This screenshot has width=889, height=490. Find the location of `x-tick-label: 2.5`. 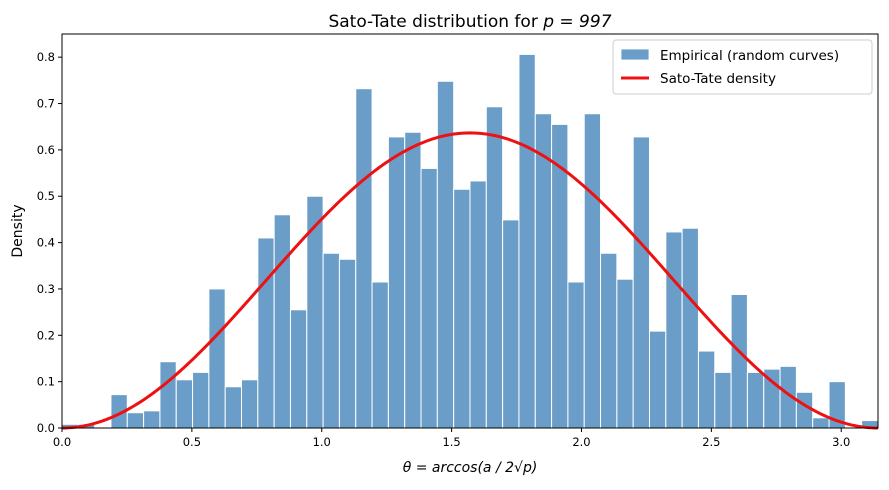

x-tick-label: 2.5 is located at coordinates (711, 442).